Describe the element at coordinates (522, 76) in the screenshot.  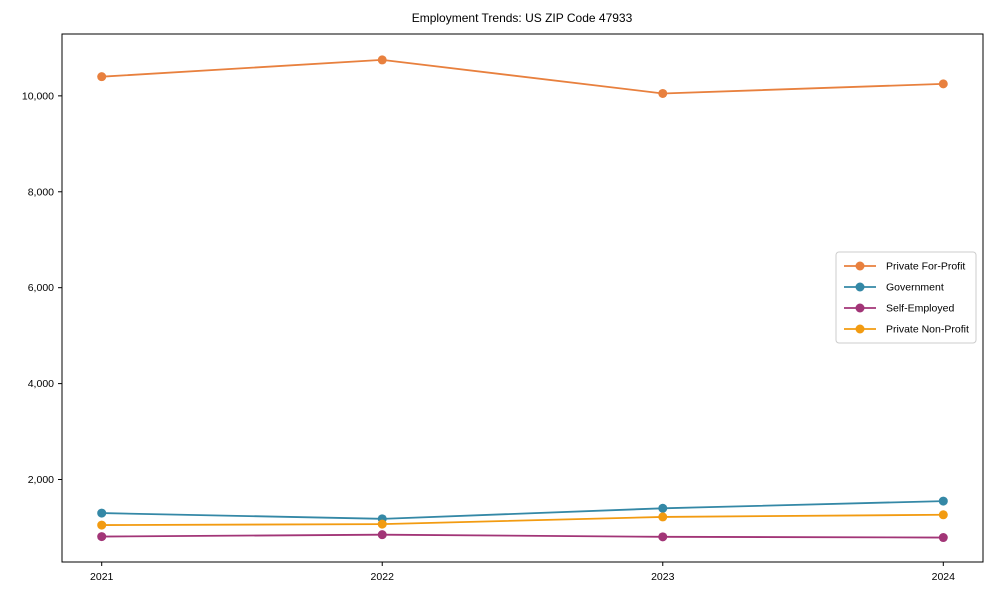
I see `series-line-private-for-profit` at that location.